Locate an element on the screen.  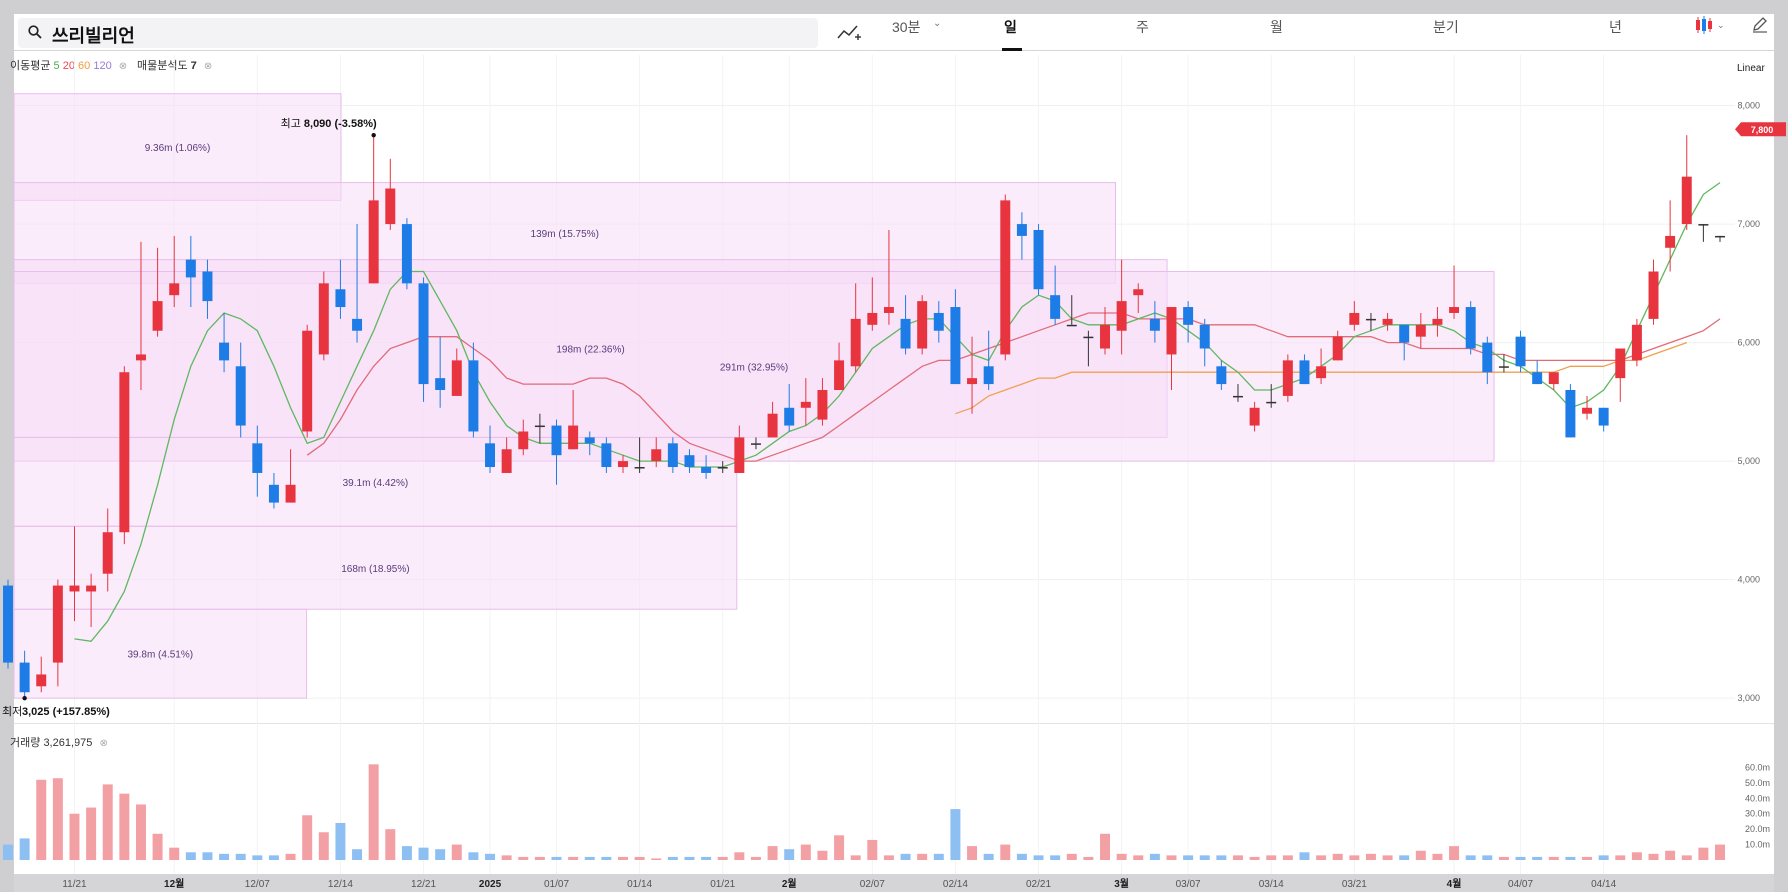
candle-type-icon: ⌄ is located at coordinates (1709, 25).